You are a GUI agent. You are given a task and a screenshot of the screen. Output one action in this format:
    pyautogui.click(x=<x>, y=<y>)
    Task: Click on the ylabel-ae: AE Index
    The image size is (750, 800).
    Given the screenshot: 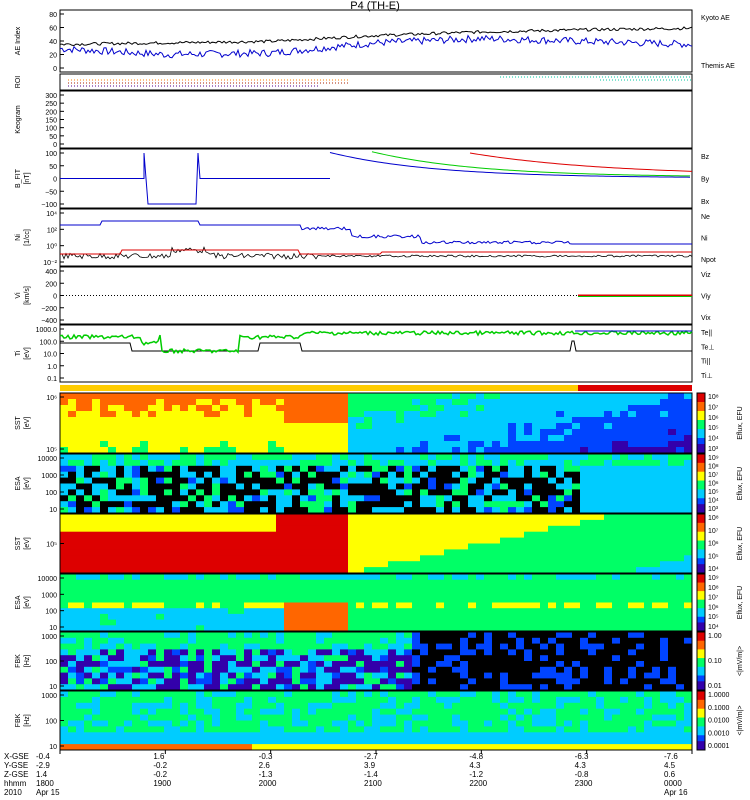 What is the action you would take?
    pyautogui.click(x=18, y=40)
    